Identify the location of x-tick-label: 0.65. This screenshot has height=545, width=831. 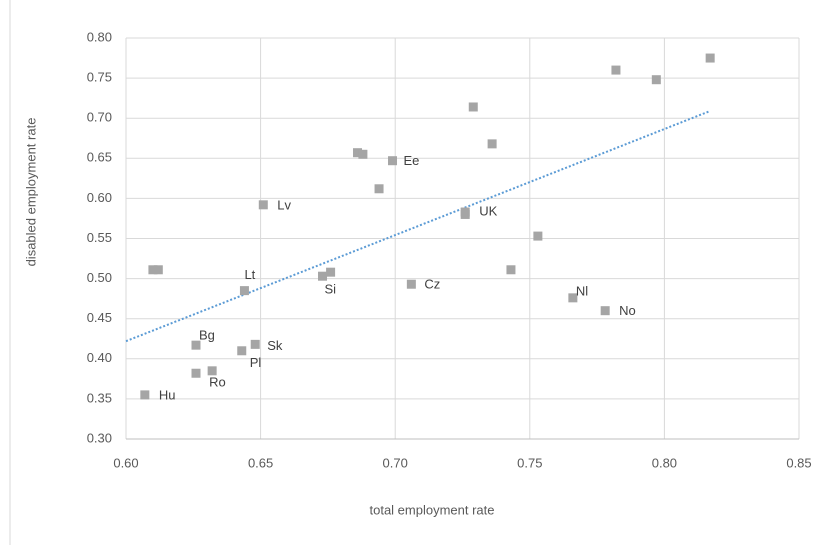
(260, 462).